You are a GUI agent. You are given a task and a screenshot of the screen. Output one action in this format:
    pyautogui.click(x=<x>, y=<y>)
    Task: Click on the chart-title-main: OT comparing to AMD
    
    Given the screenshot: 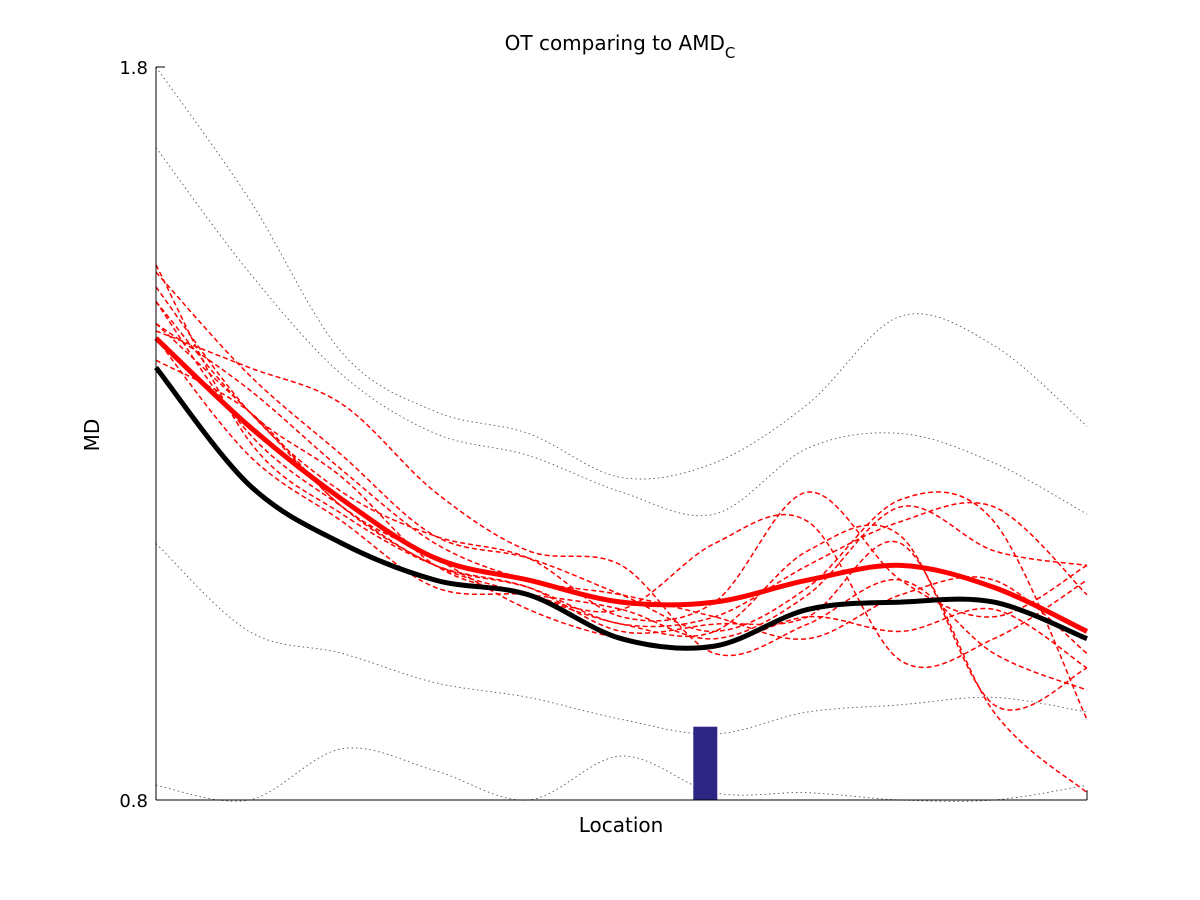 What is the action you would take?
    pyautogui.click(x=615, y=43)
    